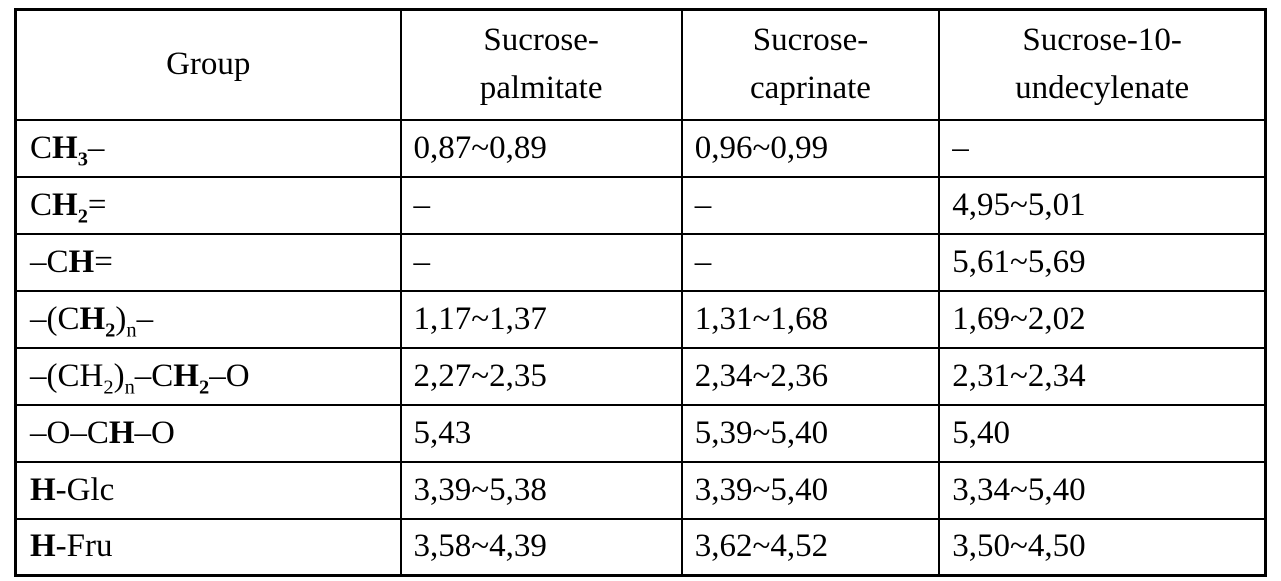  What do you see at coordinates (1102, 547) in the screenshot?
I see `value-cell: 3,50~4,50` at bounding box center [1102, 547].